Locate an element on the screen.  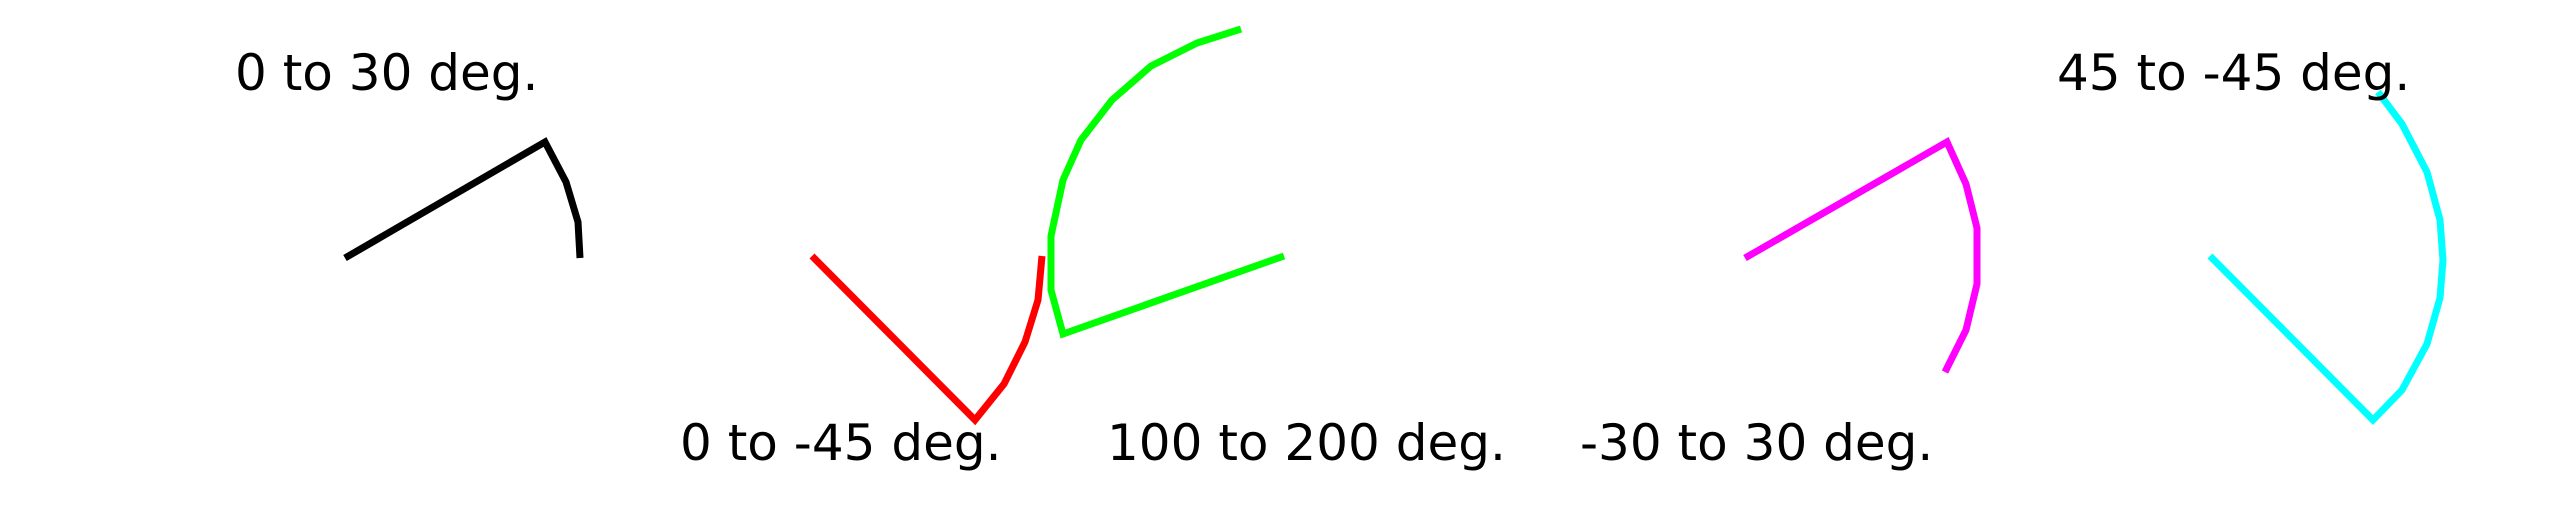
arc-label-45-to-minus-45: 45 to -45 deg. is located at coordinates (2233, 73).